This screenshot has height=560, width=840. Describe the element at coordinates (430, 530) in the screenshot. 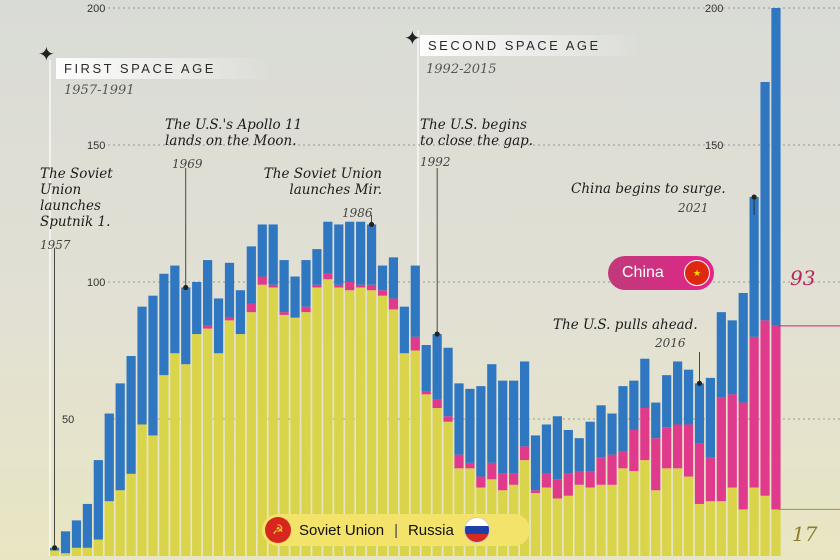

I see `legend-russia-label: Russia` at that location.